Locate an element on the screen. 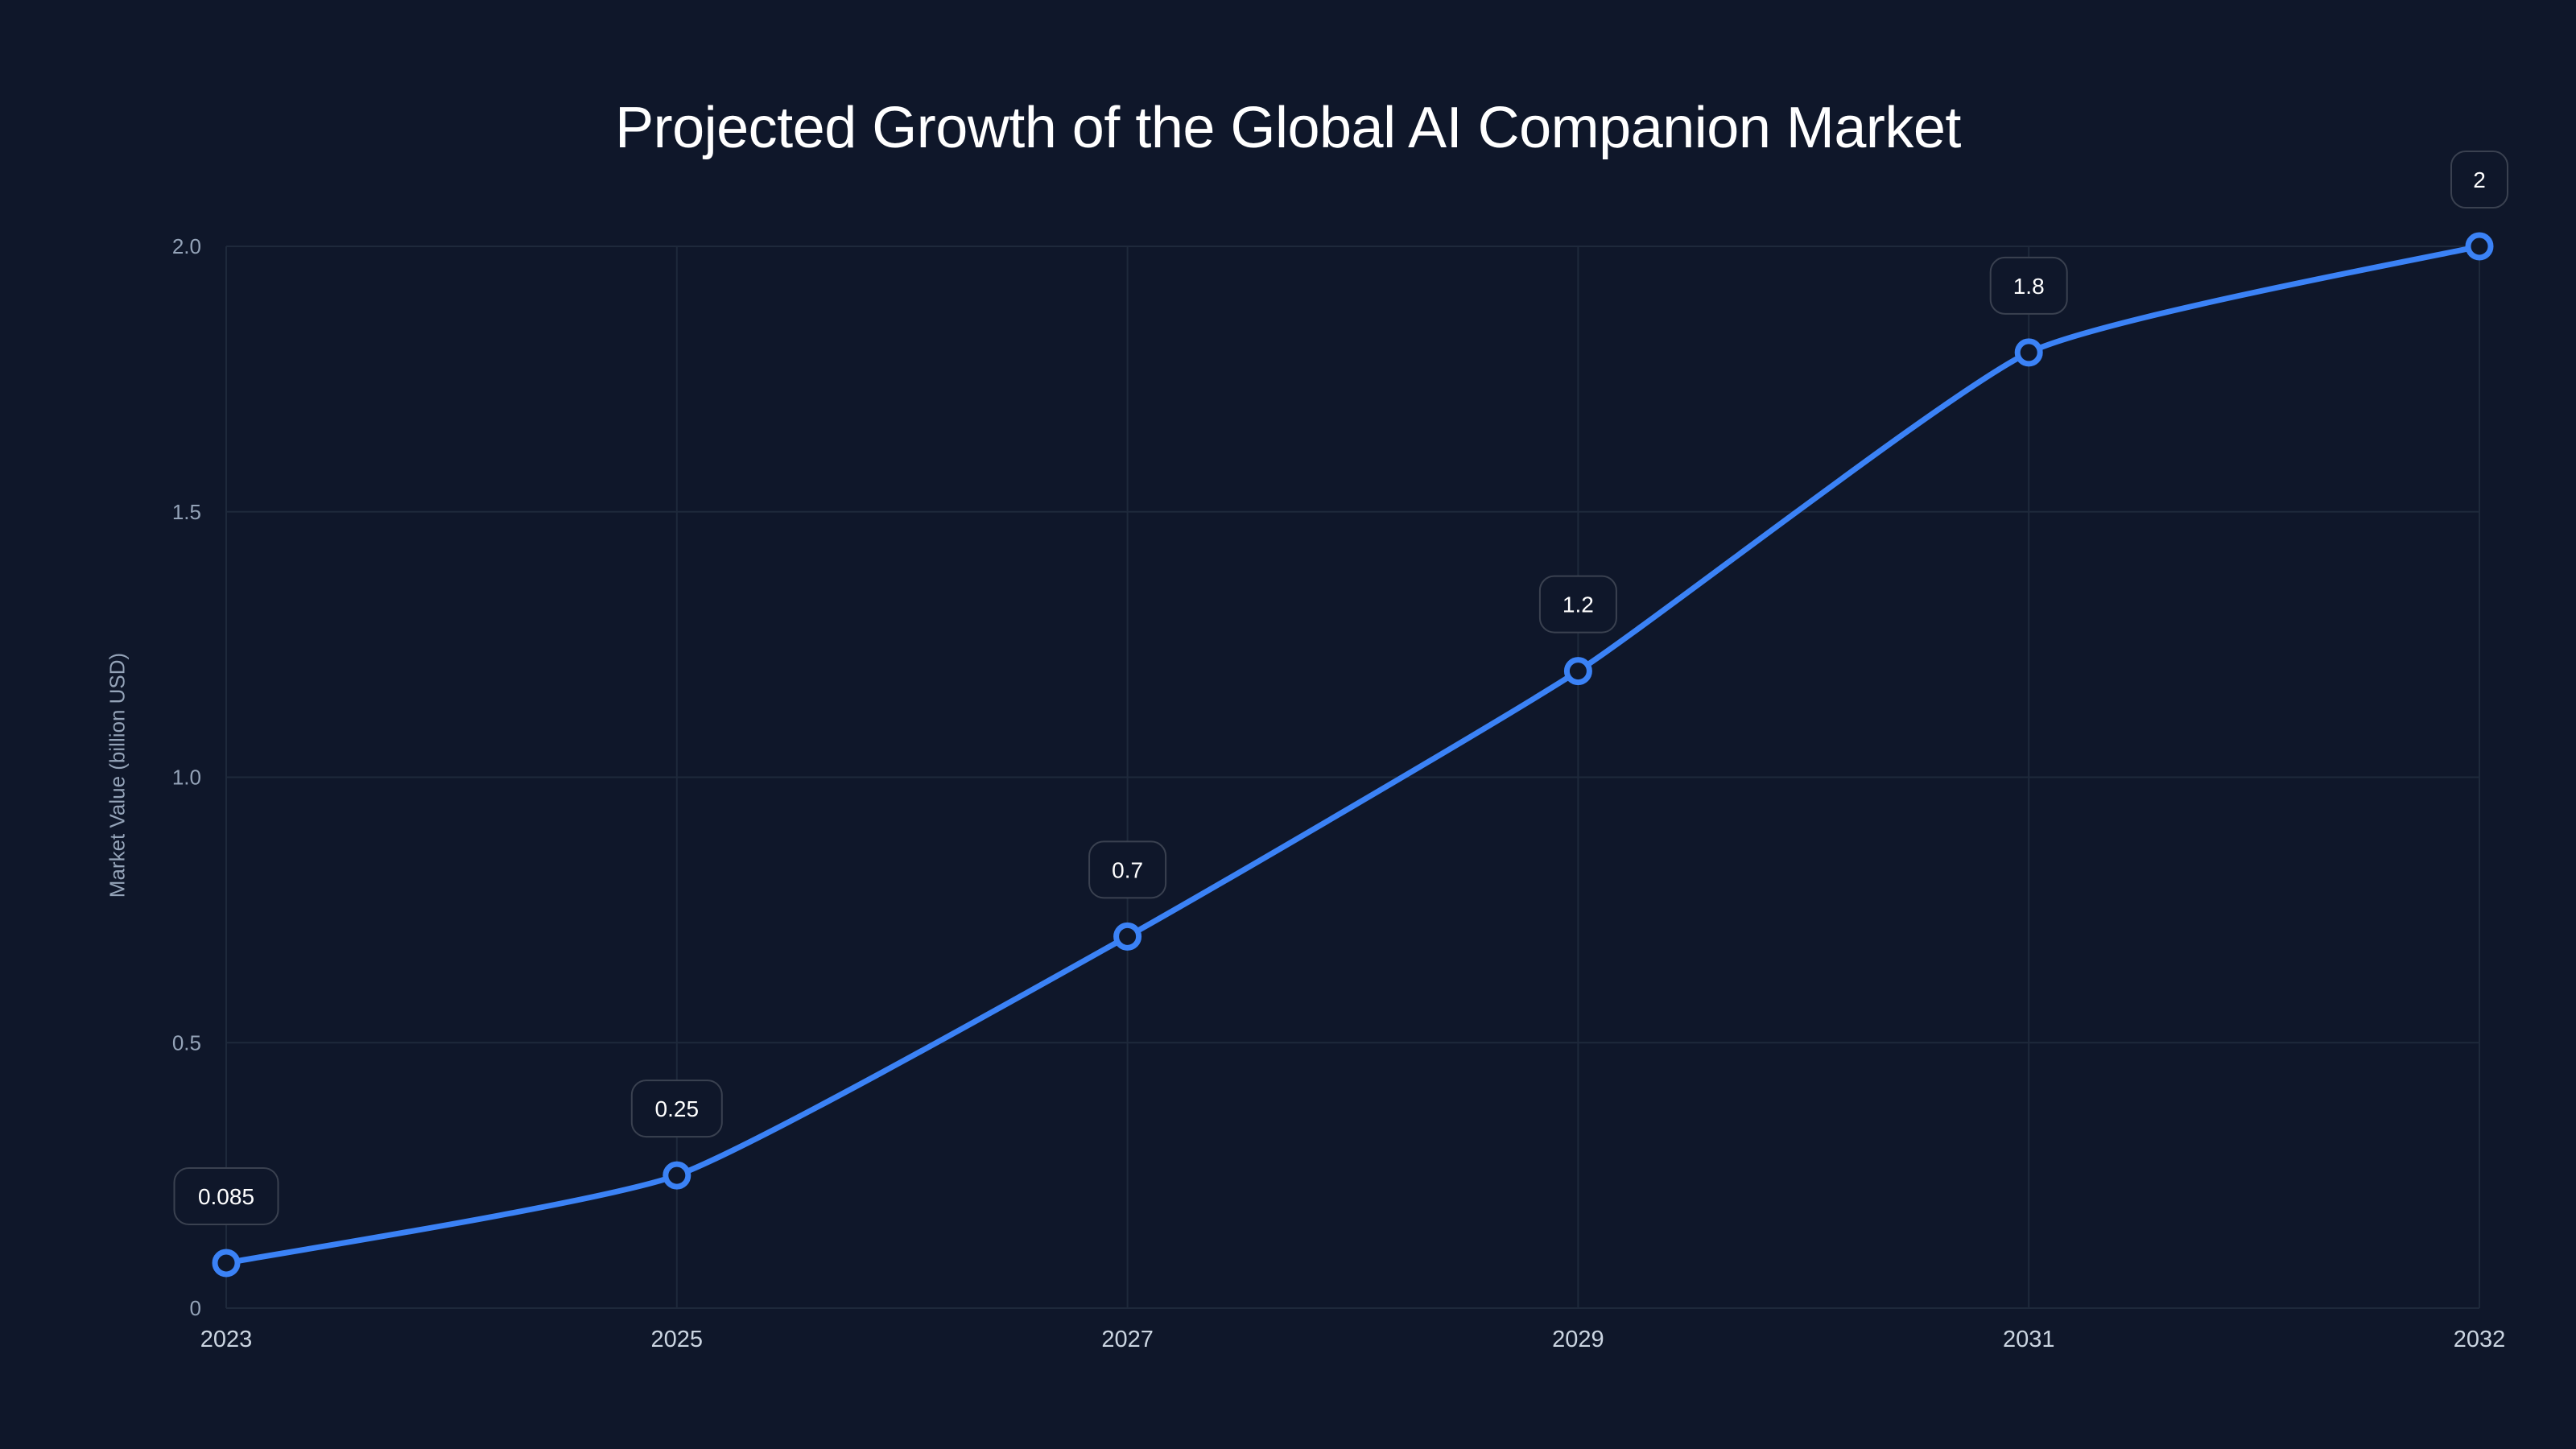  data-label-text: 0.085 is located at coordinates (226, 1196).